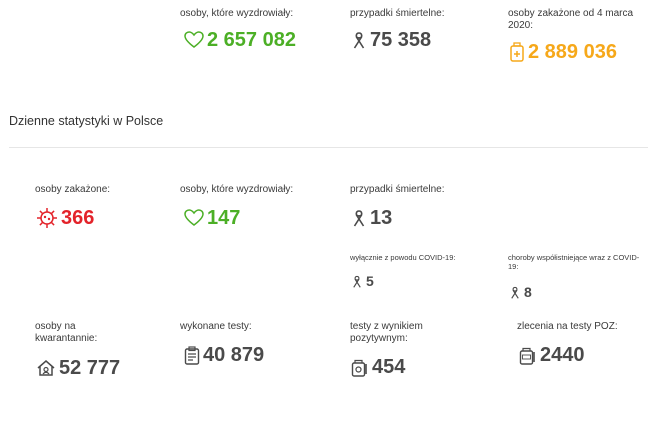 Image resolution: width=650 pixels, height=427 pixels. I want to click on poz-orders-value: 2440, so click(562, 355).